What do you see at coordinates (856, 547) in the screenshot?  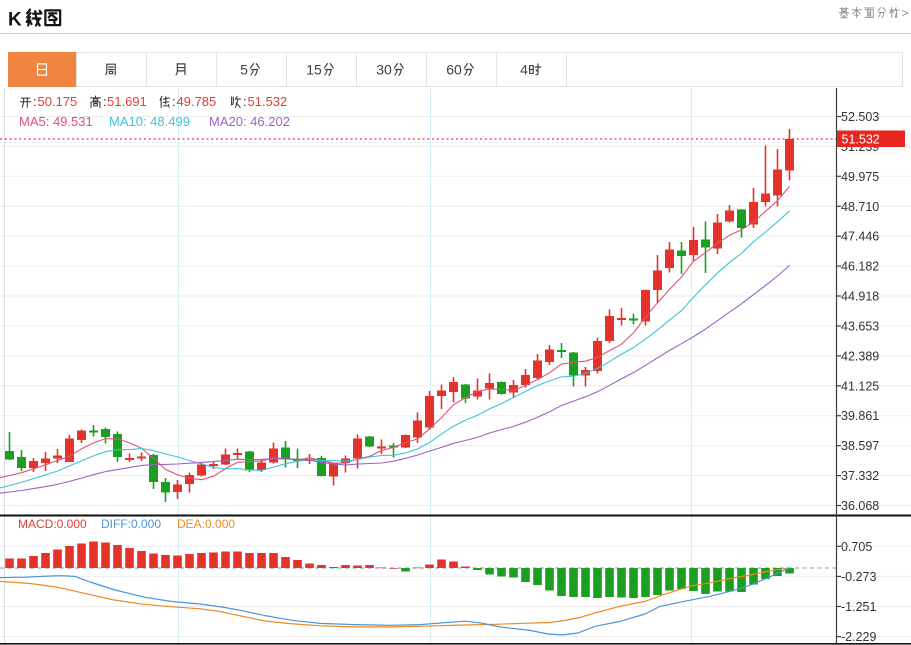 I see `svg-text: 0.705` at bounding box center [856, 547].